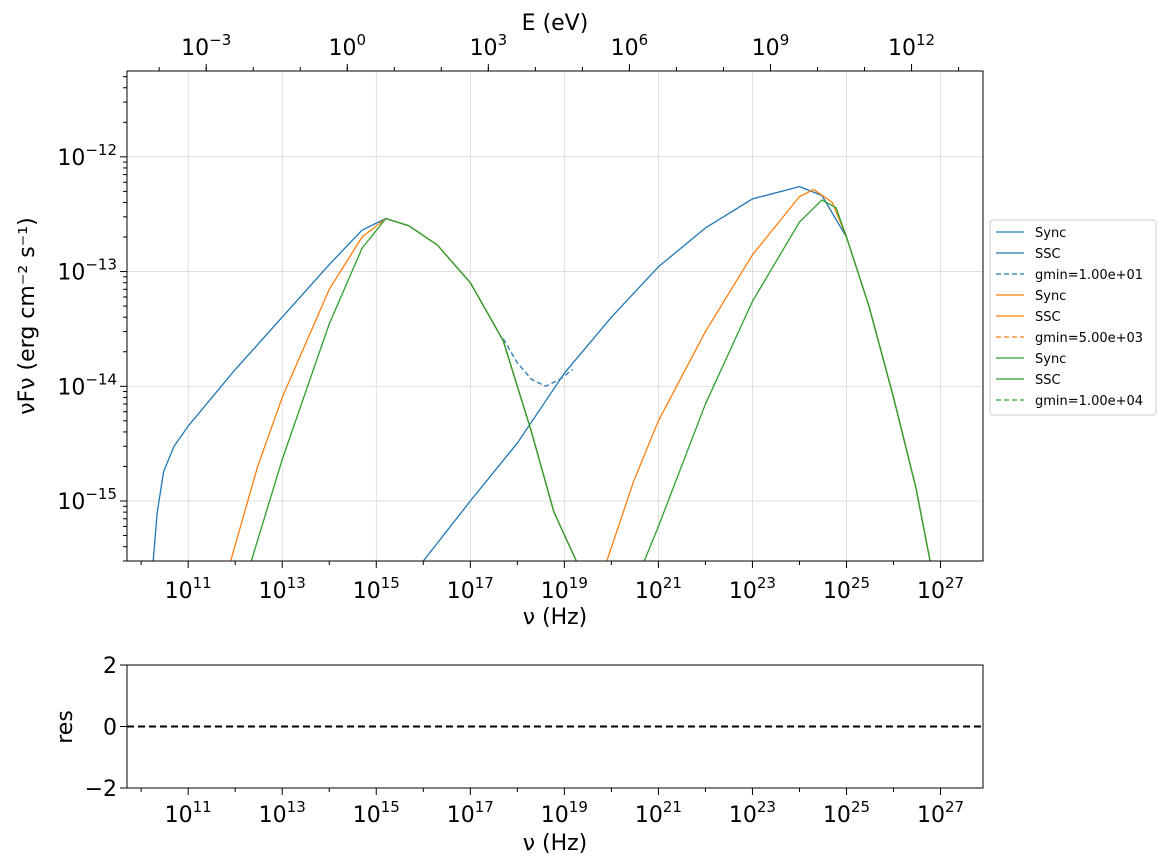  What do you see at coordinates (846, 813) in the screenshot?
I see `res-x-tick-label-7: 1025` at bounding box center [846, 813].